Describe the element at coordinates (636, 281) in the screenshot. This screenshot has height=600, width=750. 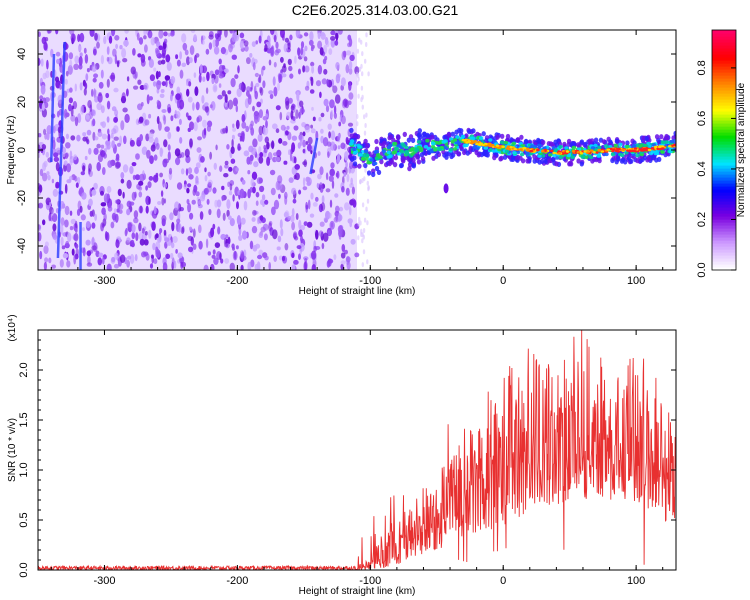
I see `top-x-tick-label: 100` at that location.